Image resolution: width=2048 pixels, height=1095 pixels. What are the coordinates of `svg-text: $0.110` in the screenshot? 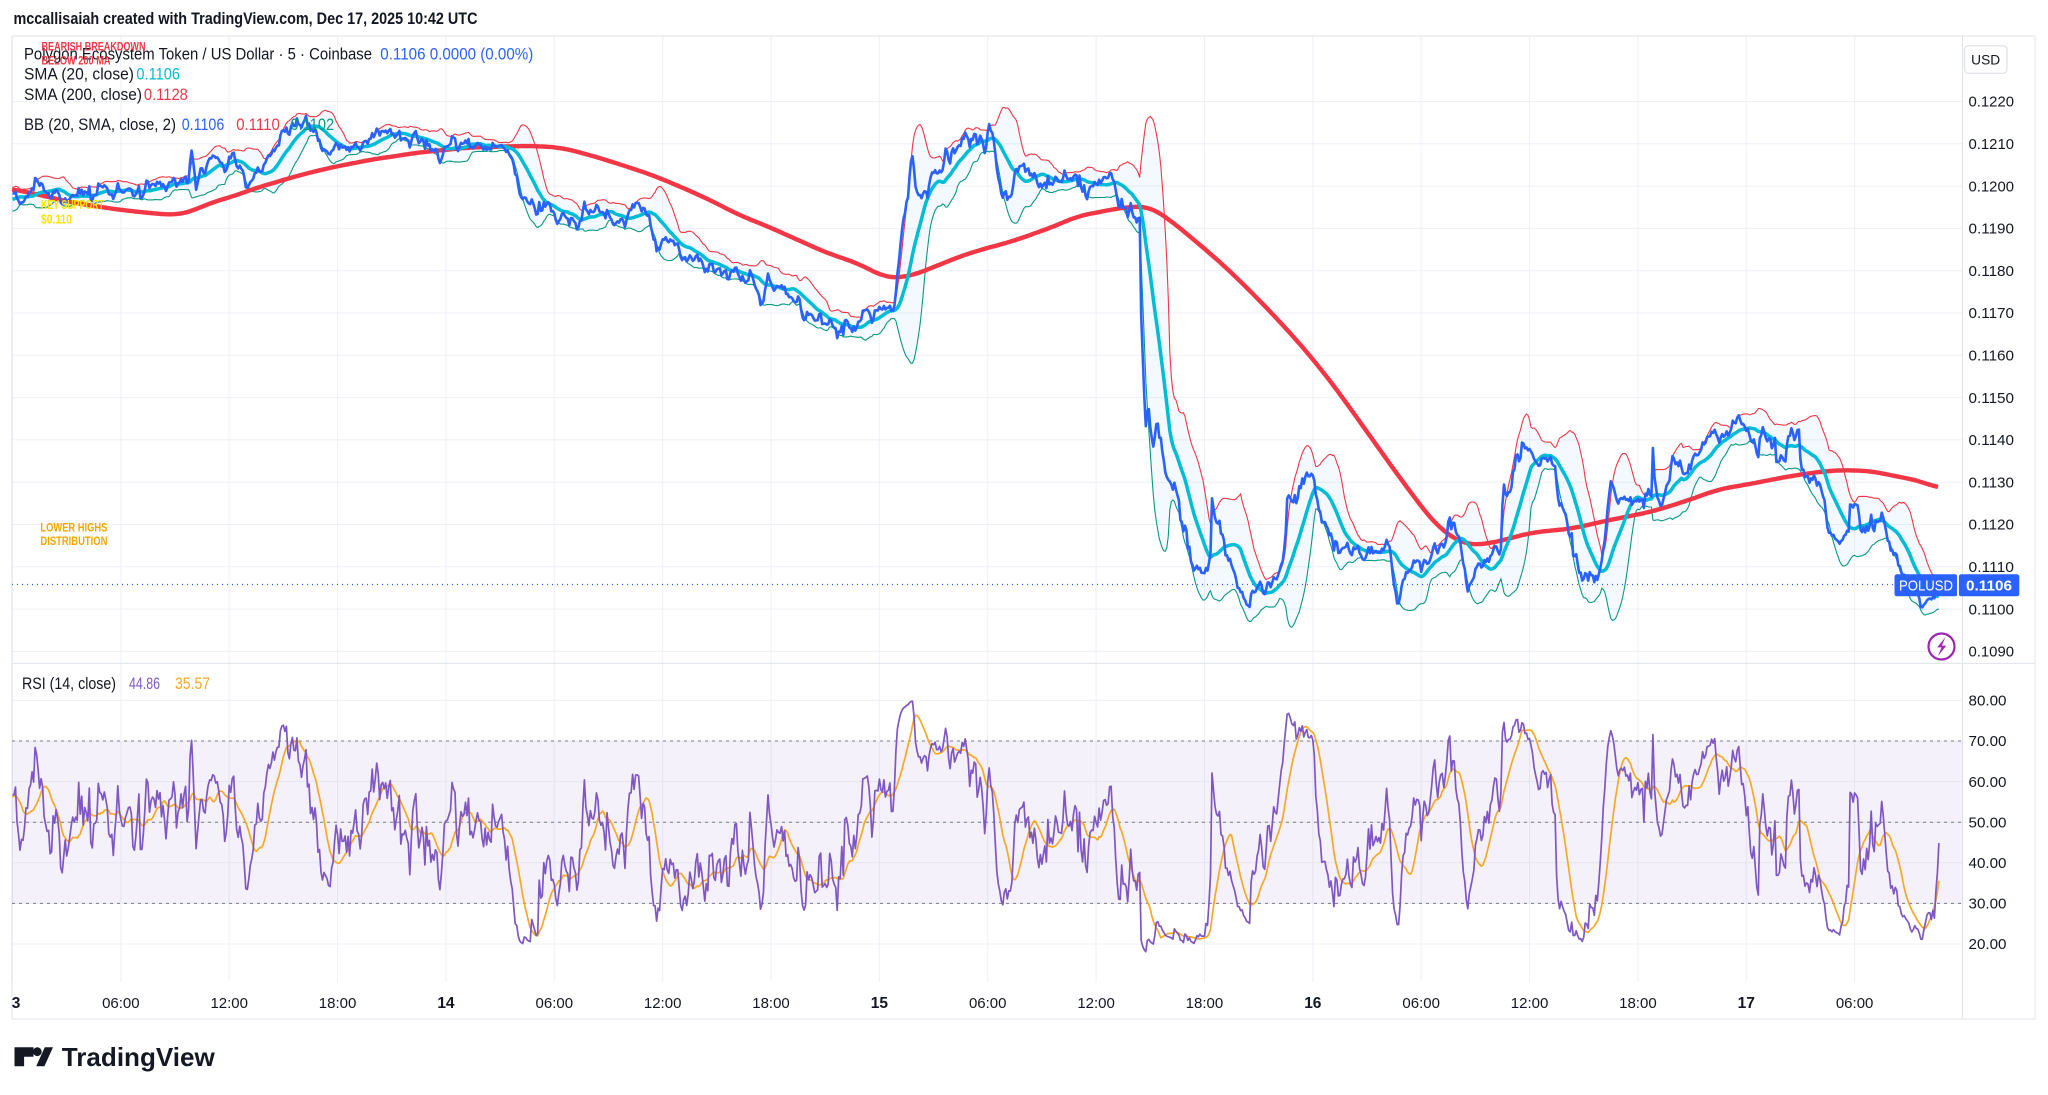 It's located at (56, 220).